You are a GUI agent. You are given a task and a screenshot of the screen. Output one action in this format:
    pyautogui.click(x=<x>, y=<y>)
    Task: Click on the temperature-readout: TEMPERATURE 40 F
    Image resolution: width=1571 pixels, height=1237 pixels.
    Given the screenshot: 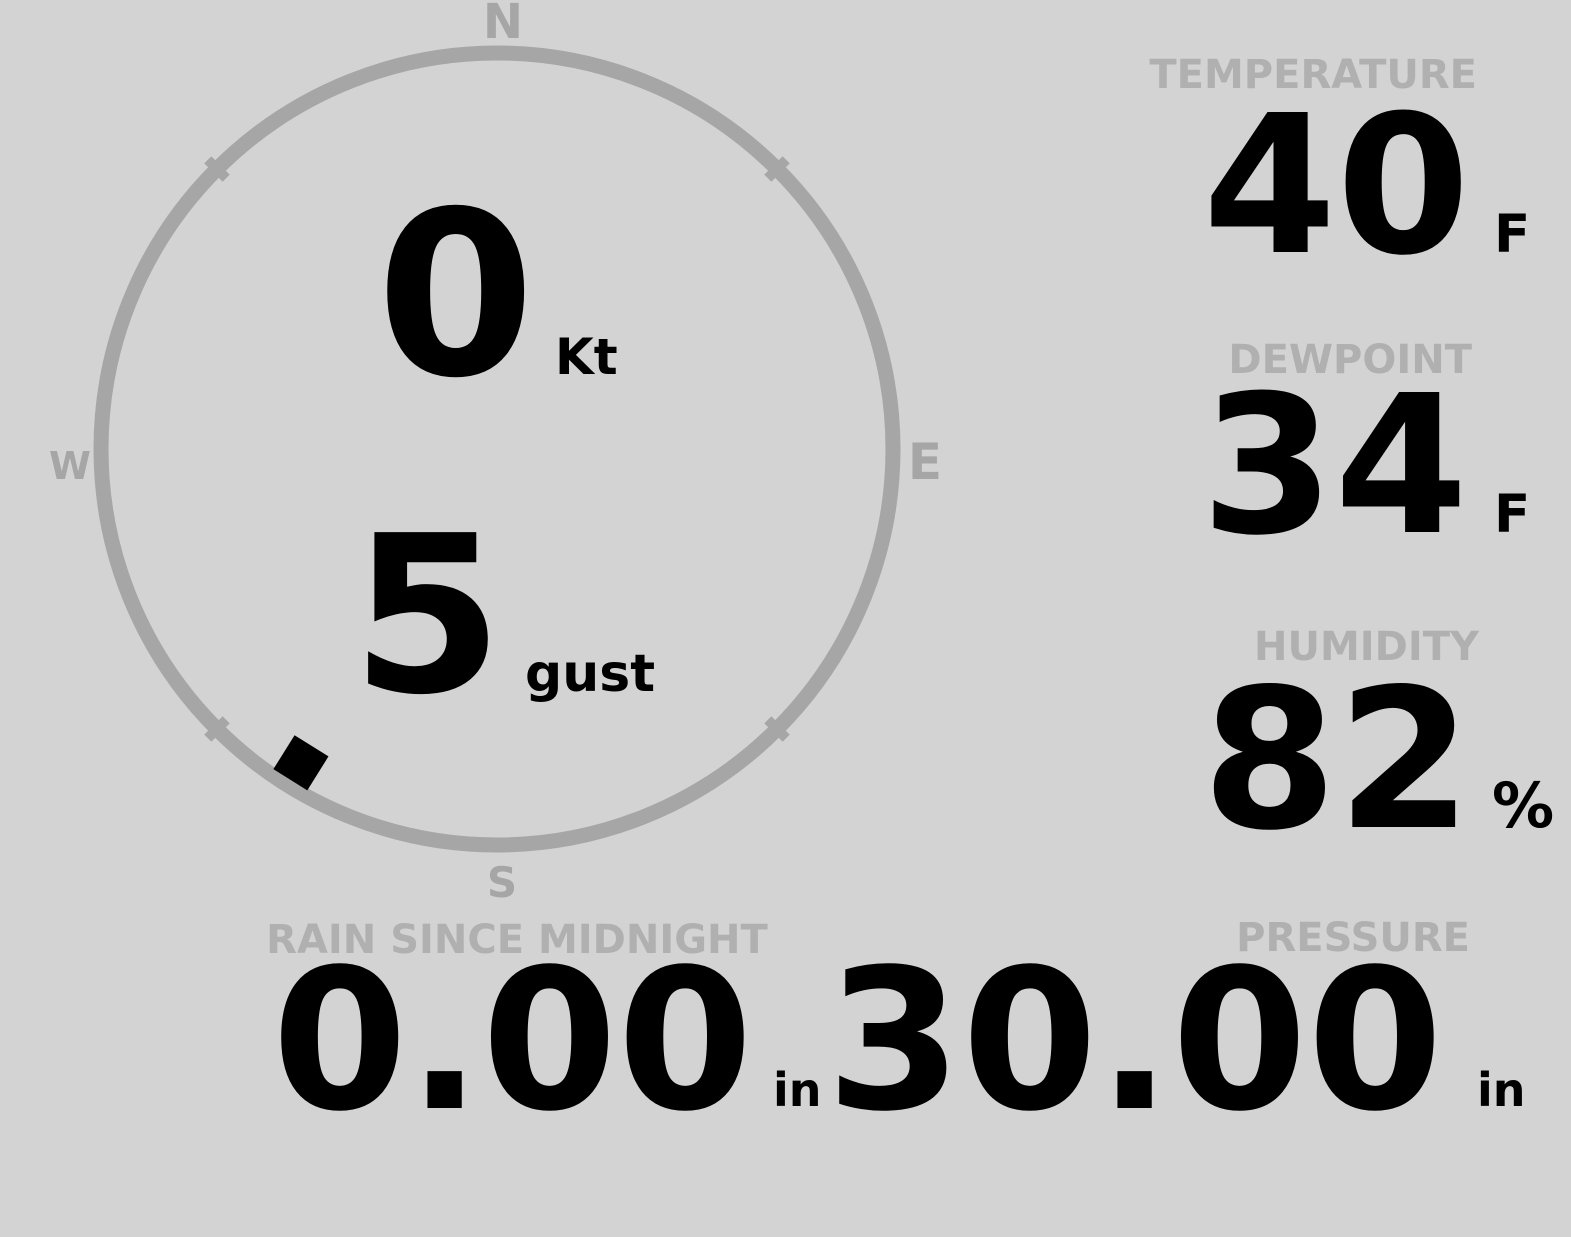 What is the action you would take?
    pyautogui.click(x=1339, y=175)
    